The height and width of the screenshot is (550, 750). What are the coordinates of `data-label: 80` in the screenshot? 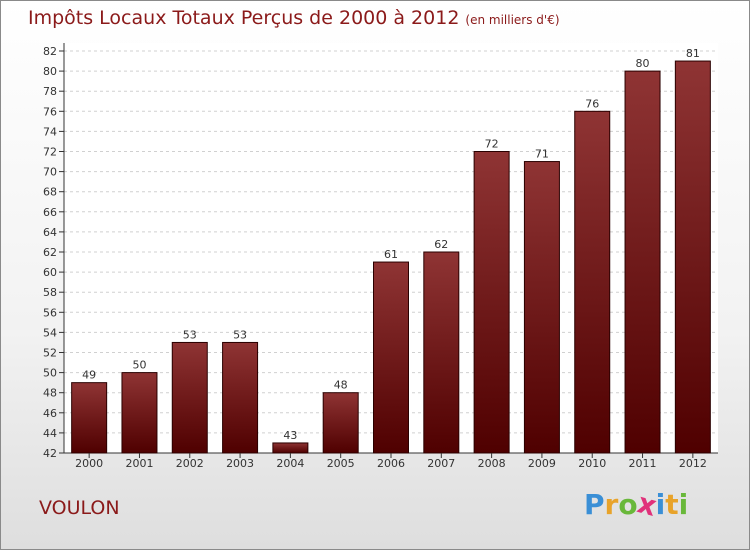 It's located at (643, 63).